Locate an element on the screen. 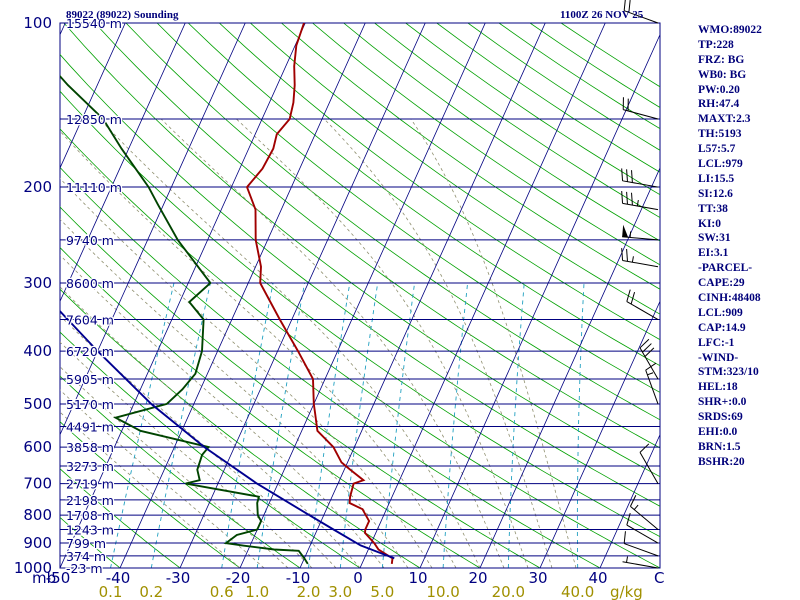 The image size is (800, 600). mixing-tick-2.0: 2.0 is located at coordinates (309, 591).